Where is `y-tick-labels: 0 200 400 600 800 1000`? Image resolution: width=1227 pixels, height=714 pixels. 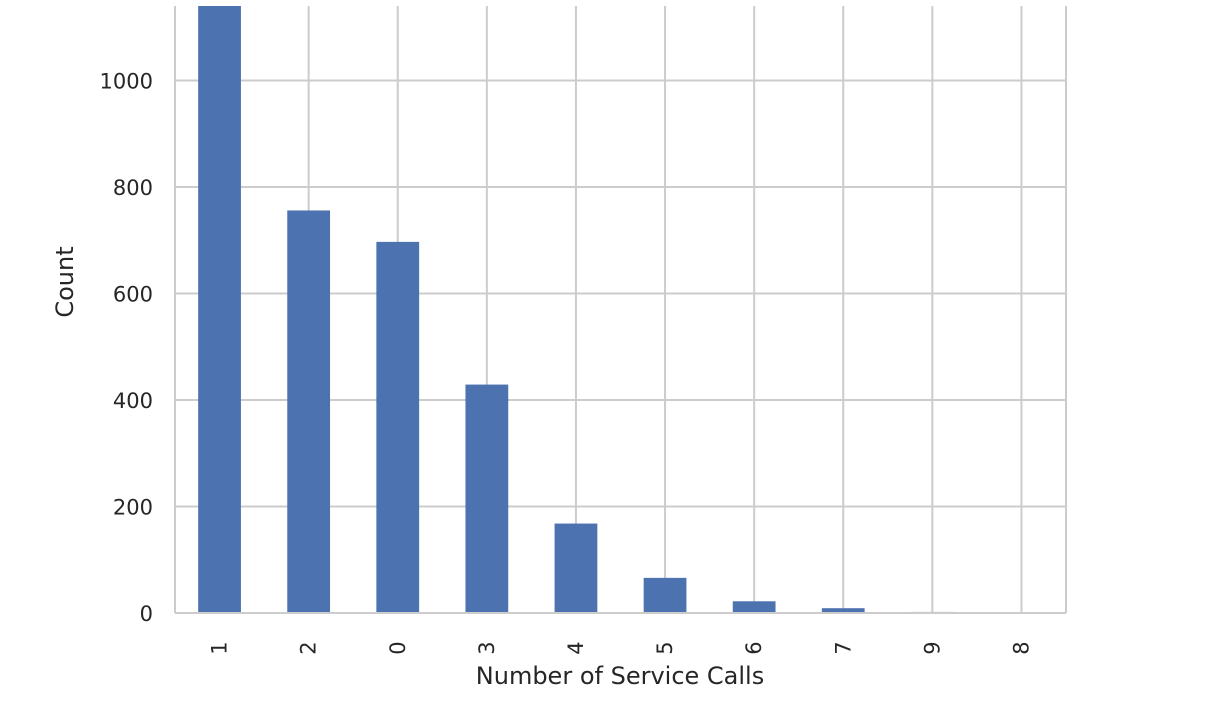
y-tick-labels: 0 200 400 600 800 1000 is located at coordinates (126, 348).